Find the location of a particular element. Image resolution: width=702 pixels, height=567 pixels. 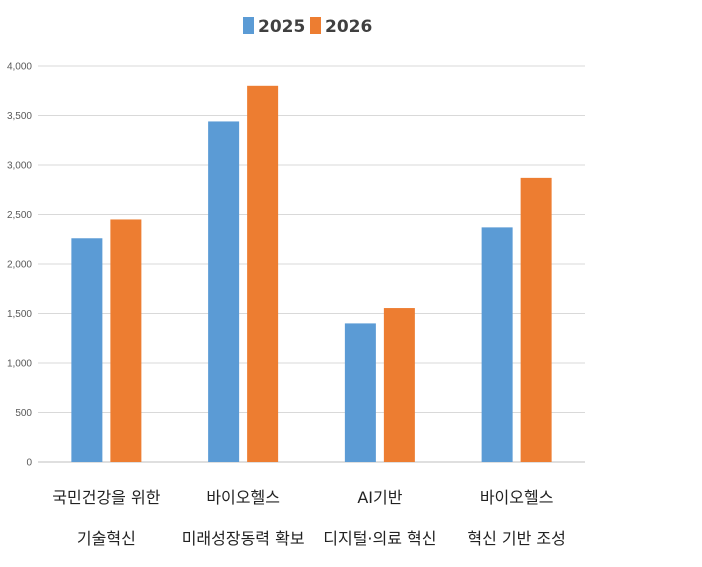

category-label: AI기반 is located at coordinates (379, 497).